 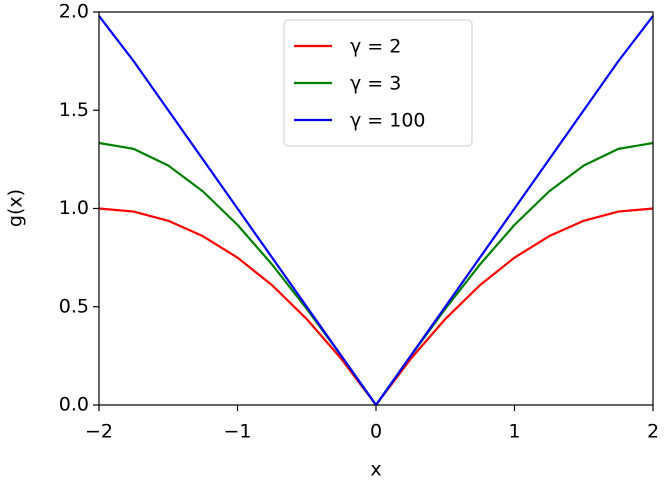 What do you see at coordinates (74, 110) in the screenshot?
I see `y-tick-label: 1.5` at bounding box center [74, 110].